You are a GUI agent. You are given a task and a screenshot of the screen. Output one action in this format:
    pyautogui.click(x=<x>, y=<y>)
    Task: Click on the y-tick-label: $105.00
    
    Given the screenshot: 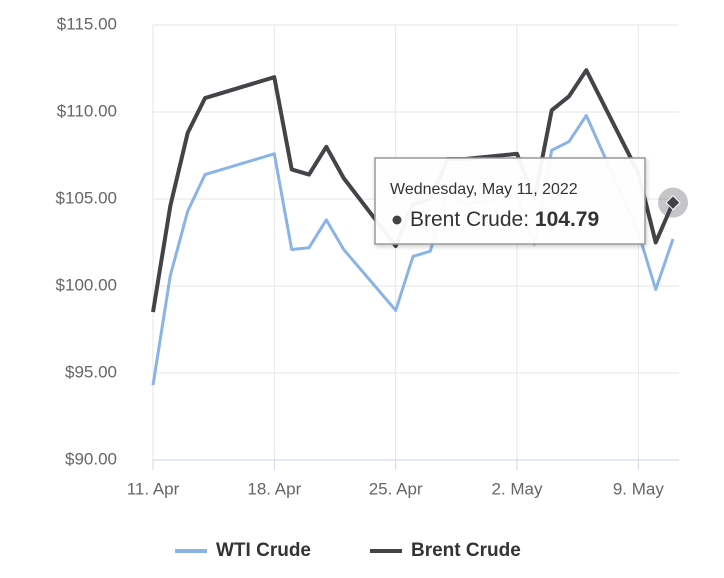 What is the action you would take?
    pyautogui.click(x=86, y=197)
    